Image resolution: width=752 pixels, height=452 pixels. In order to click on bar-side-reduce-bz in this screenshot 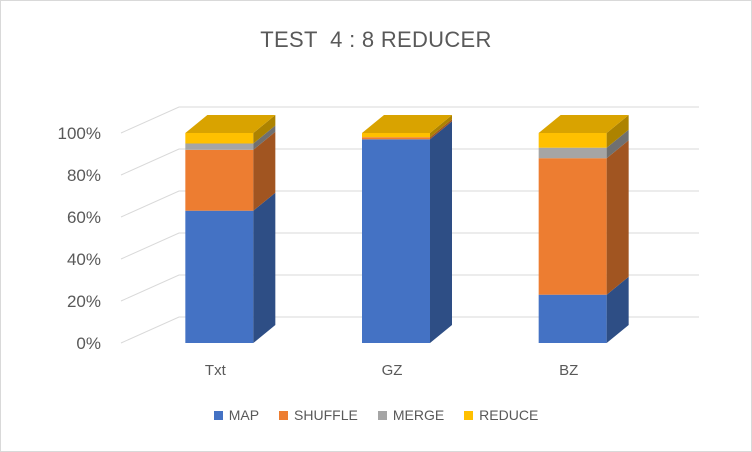, I will do `click(617, 131)`.